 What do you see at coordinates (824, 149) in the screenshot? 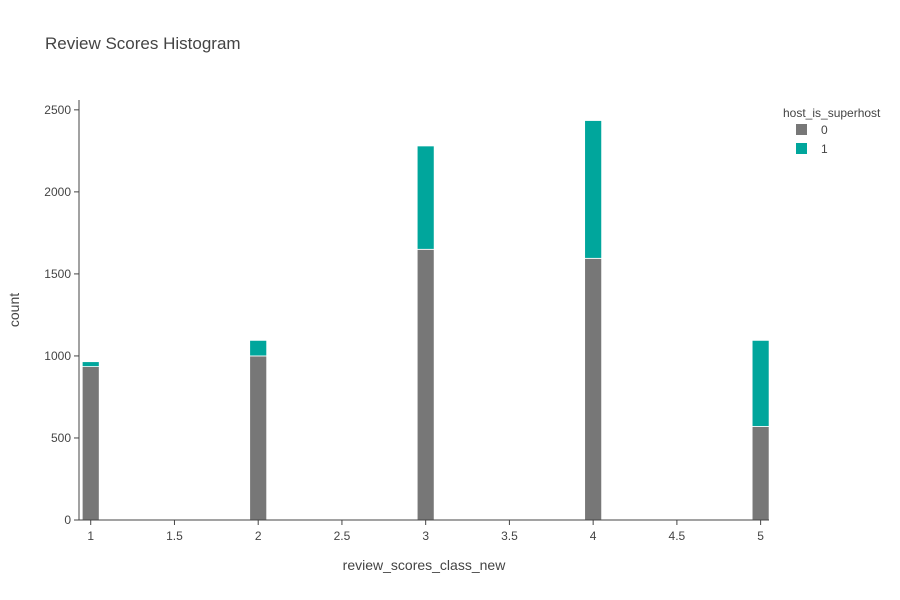
I see `legend-label-1: 1` at bounding box center [824, 149].